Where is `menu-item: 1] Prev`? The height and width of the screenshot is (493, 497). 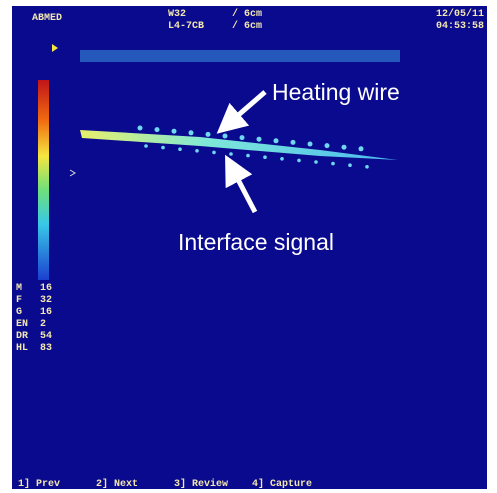
menu-item: 1] Prev is located at coordinates (39, 484).